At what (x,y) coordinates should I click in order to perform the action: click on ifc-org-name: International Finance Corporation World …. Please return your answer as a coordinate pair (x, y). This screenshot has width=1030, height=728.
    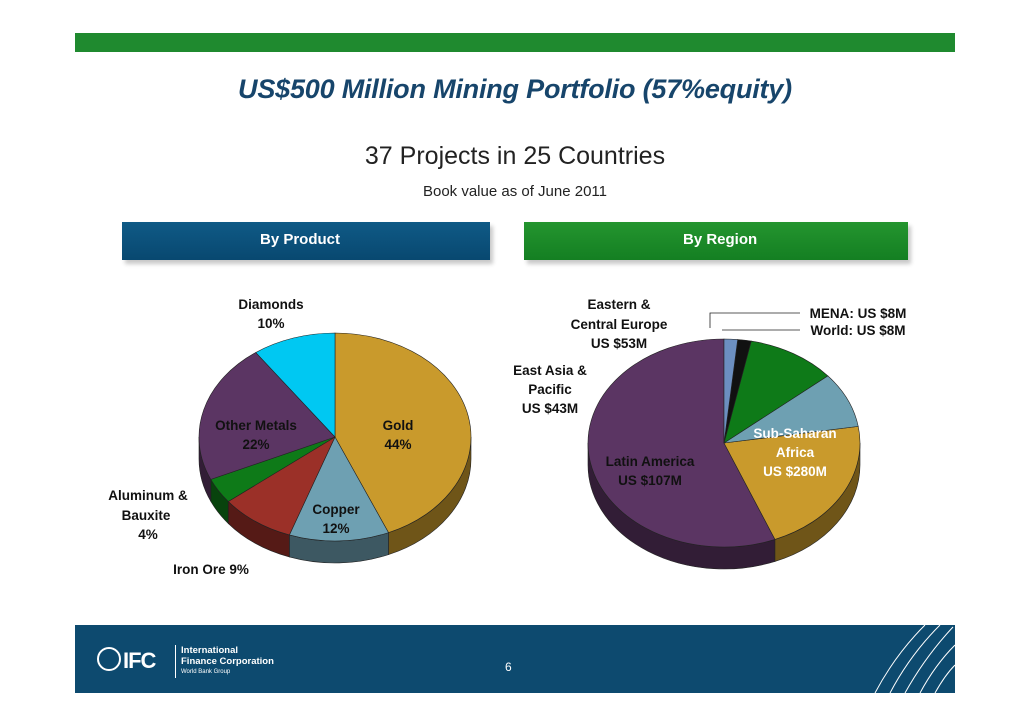
    Looking at the image, I should click on (224, 661).